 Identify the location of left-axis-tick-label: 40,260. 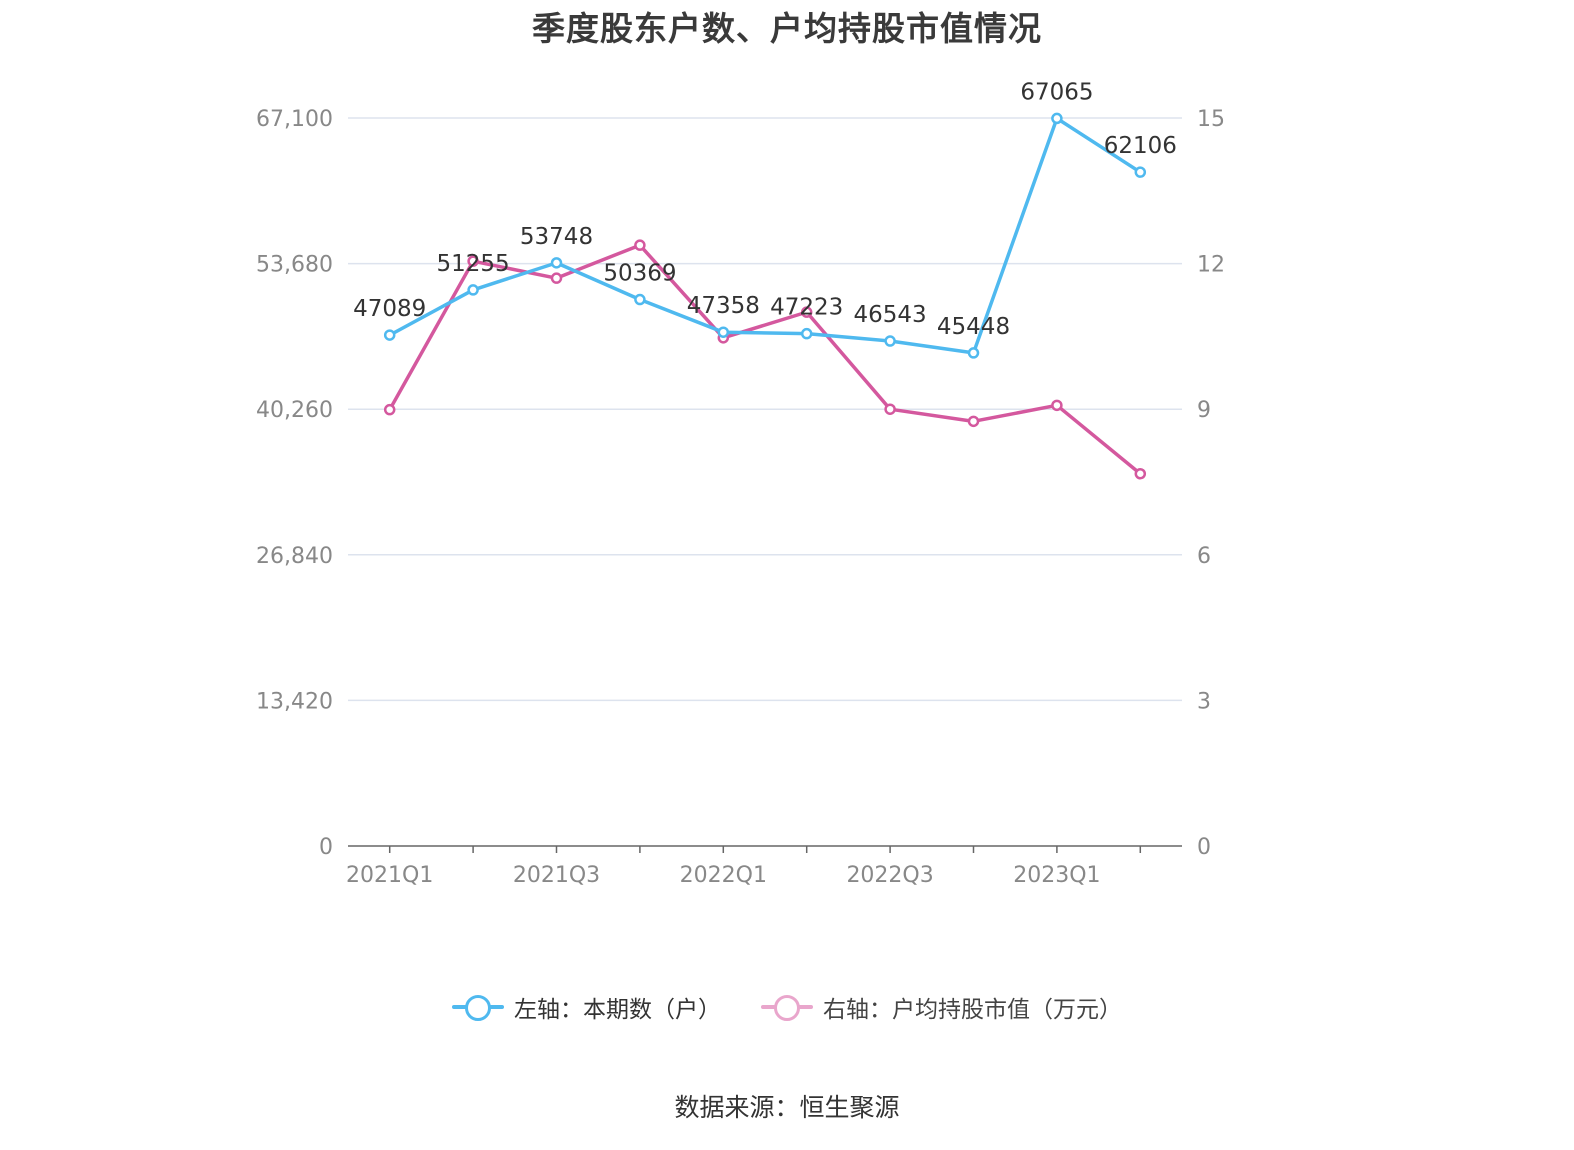
(294, 410).